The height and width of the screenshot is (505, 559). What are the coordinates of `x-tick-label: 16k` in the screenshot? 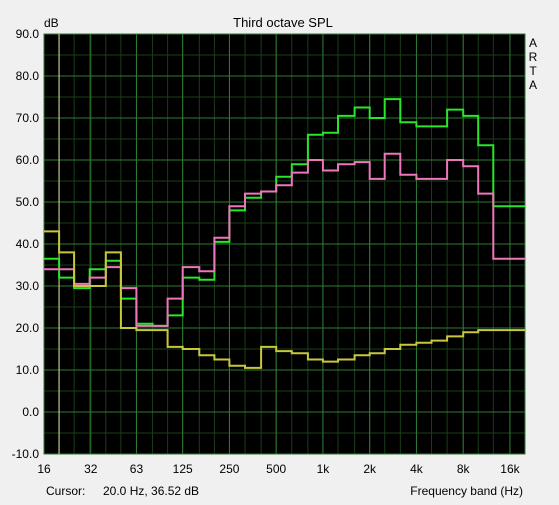 It's located at (510, 469).